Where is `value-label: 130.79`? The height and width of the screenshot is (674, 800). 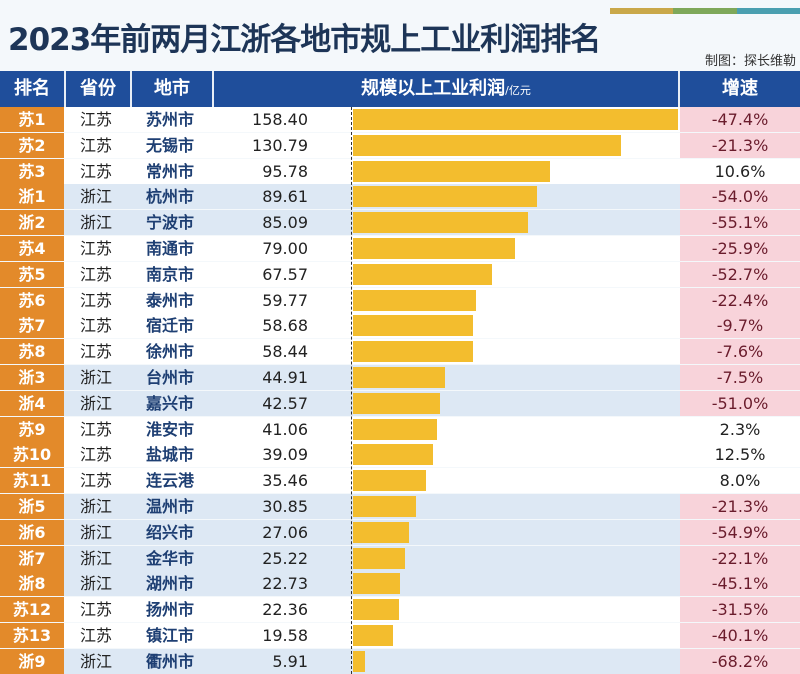 value-label: 130.79 is located at coordinates (280, 145).